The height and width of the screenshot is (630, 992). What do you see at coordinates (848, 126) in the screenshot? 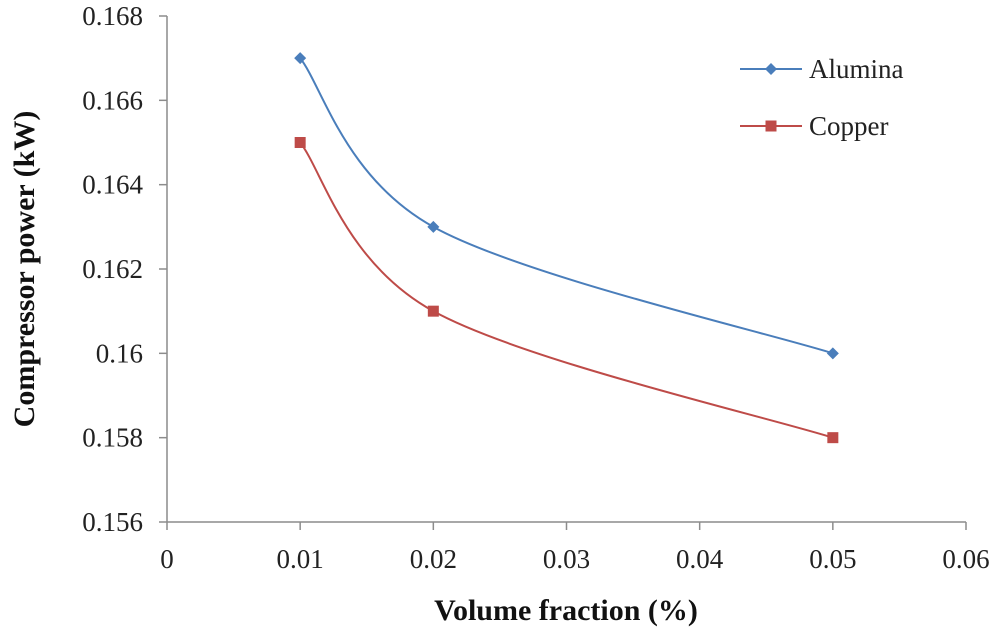
I see `legend-label: Copper` at bounding box center [848, 126].